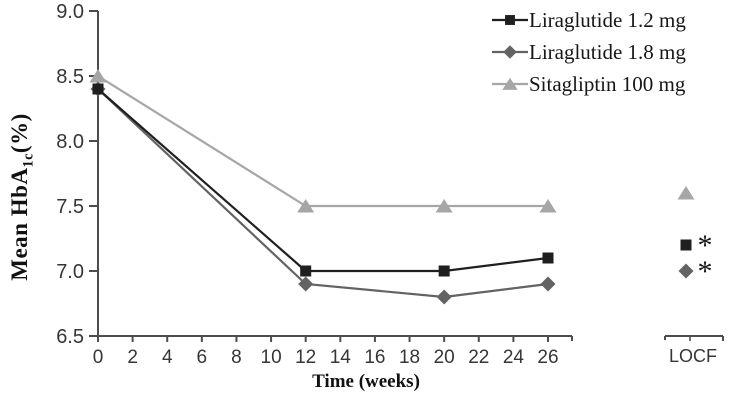  Describe the element at coordinates (374, 357) in the screenshot. I see `x-tick-label: 16` at that location.